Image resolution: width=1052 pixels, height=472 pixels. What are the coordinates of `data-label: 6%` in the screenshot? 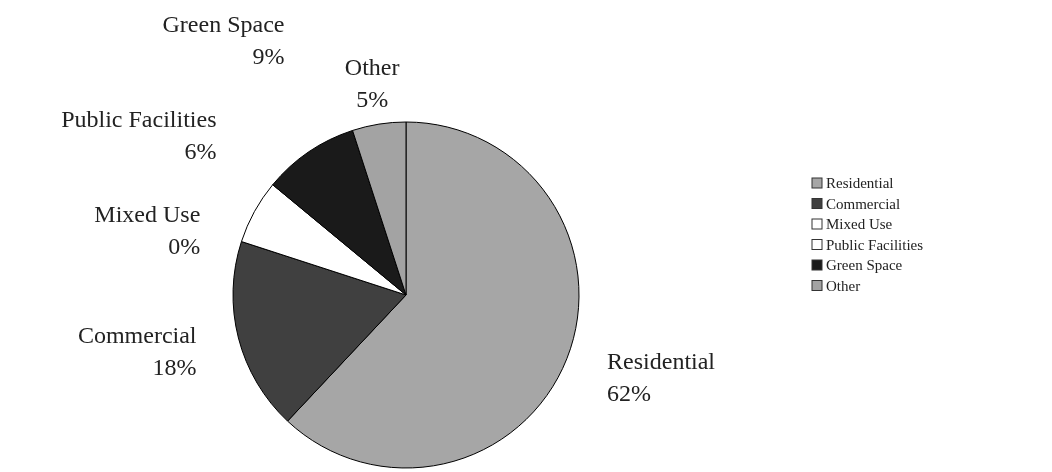 It's located at (200, 151).